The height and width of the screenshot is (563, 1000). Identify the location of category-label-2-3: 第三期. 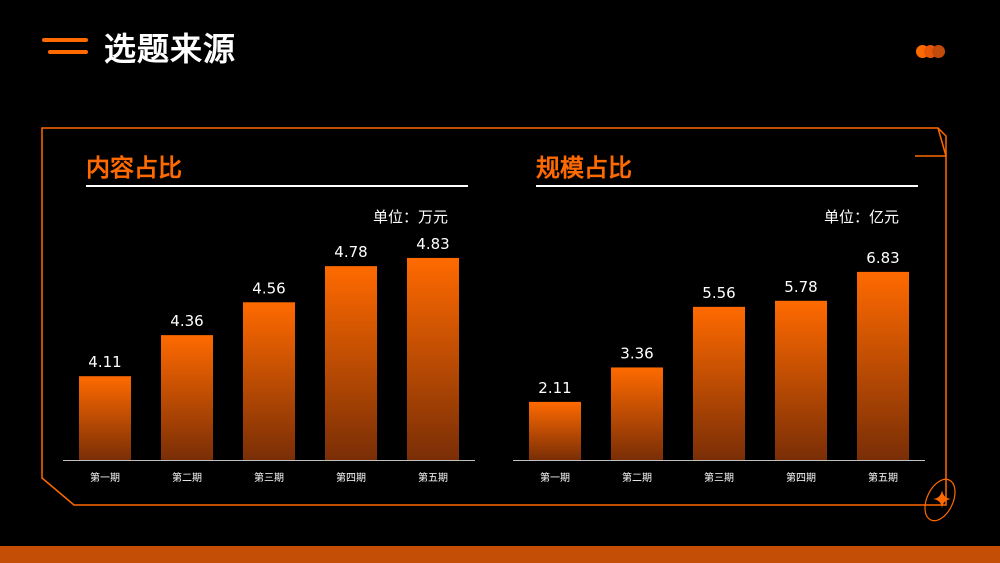
(719, 477).